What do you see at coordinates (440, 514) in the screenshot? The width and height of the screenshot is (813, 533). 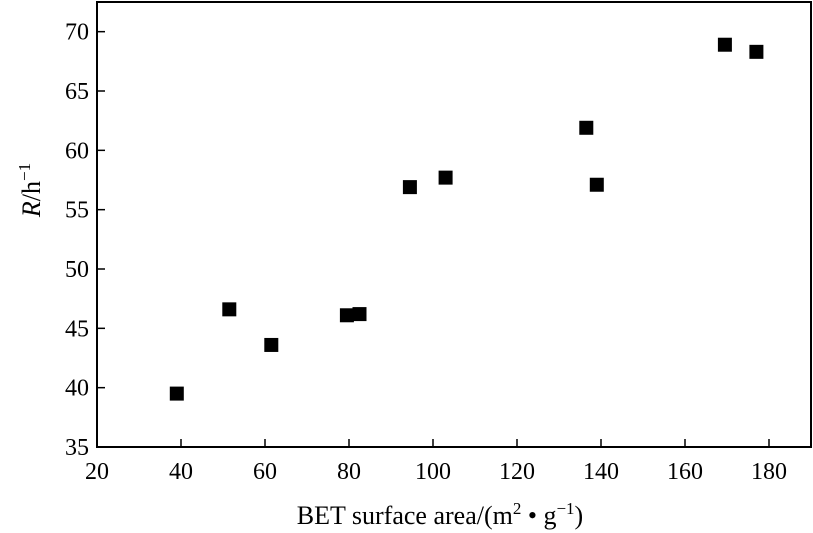 I see `x-axis-title: BET surface area/(m2 • g−1)` at bounding box center [440, 514].